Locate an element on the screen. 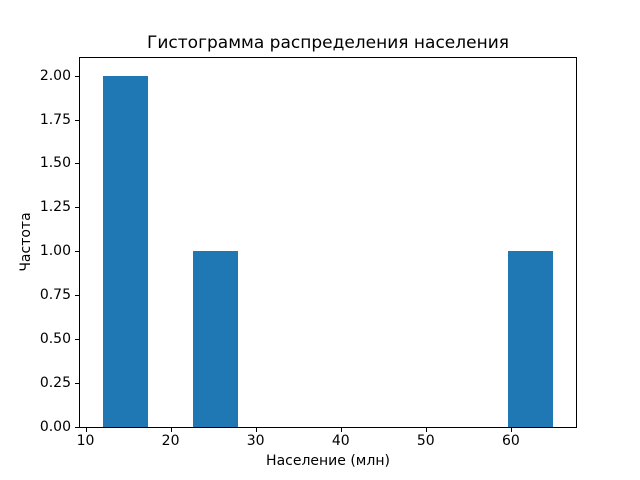 This screenshot has height=480, width=640. y-tick-label: 1.25 is located at coordinates (55, 207).